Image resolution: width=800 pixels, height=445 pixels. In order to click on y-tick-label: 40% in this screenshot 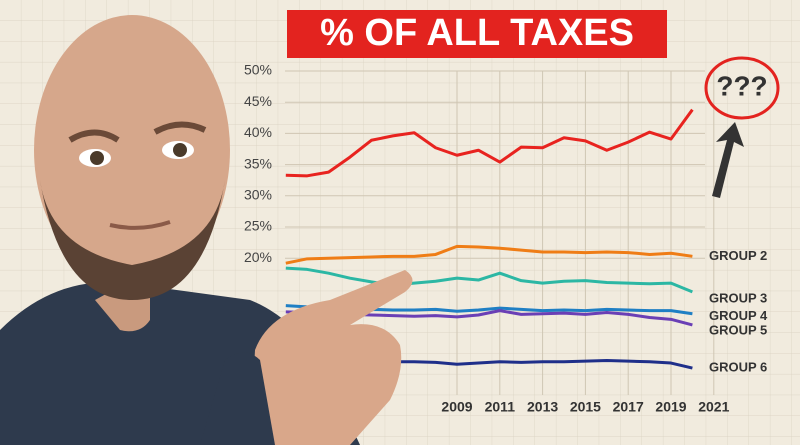, I will do `click(258, 132)`.